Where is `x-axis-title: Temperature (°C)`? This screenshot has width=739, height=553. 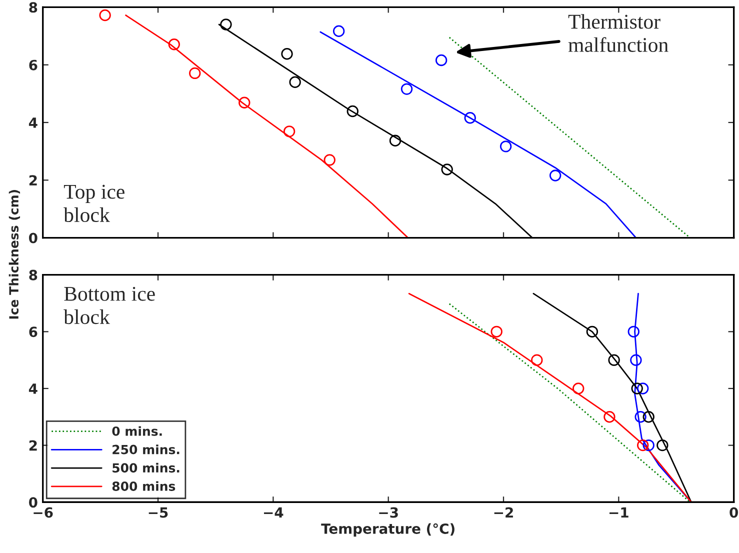
x-axis-title: Temperature (°C) is located at coordinates (387, 530).